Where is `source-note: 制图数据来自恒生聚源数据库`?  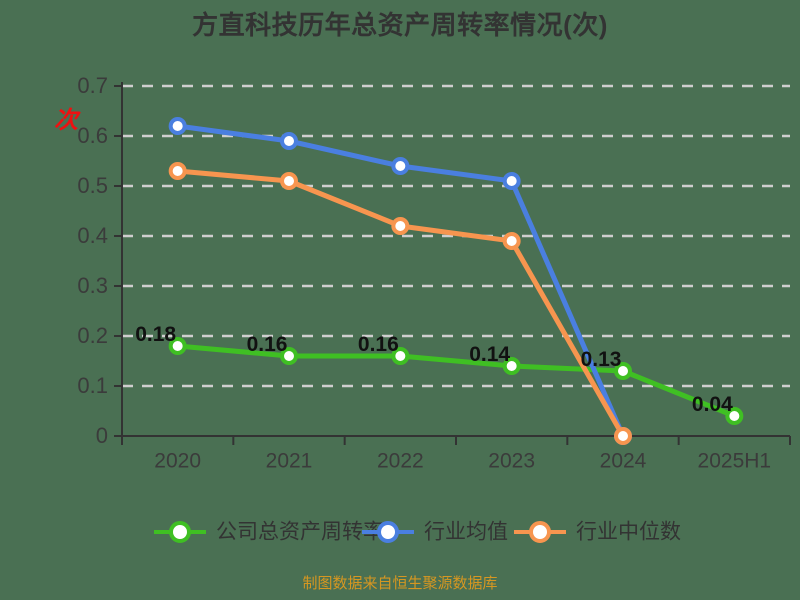
source-note: 制图数据来自恒生聚源数据库 is located at coordinates (400, 583).